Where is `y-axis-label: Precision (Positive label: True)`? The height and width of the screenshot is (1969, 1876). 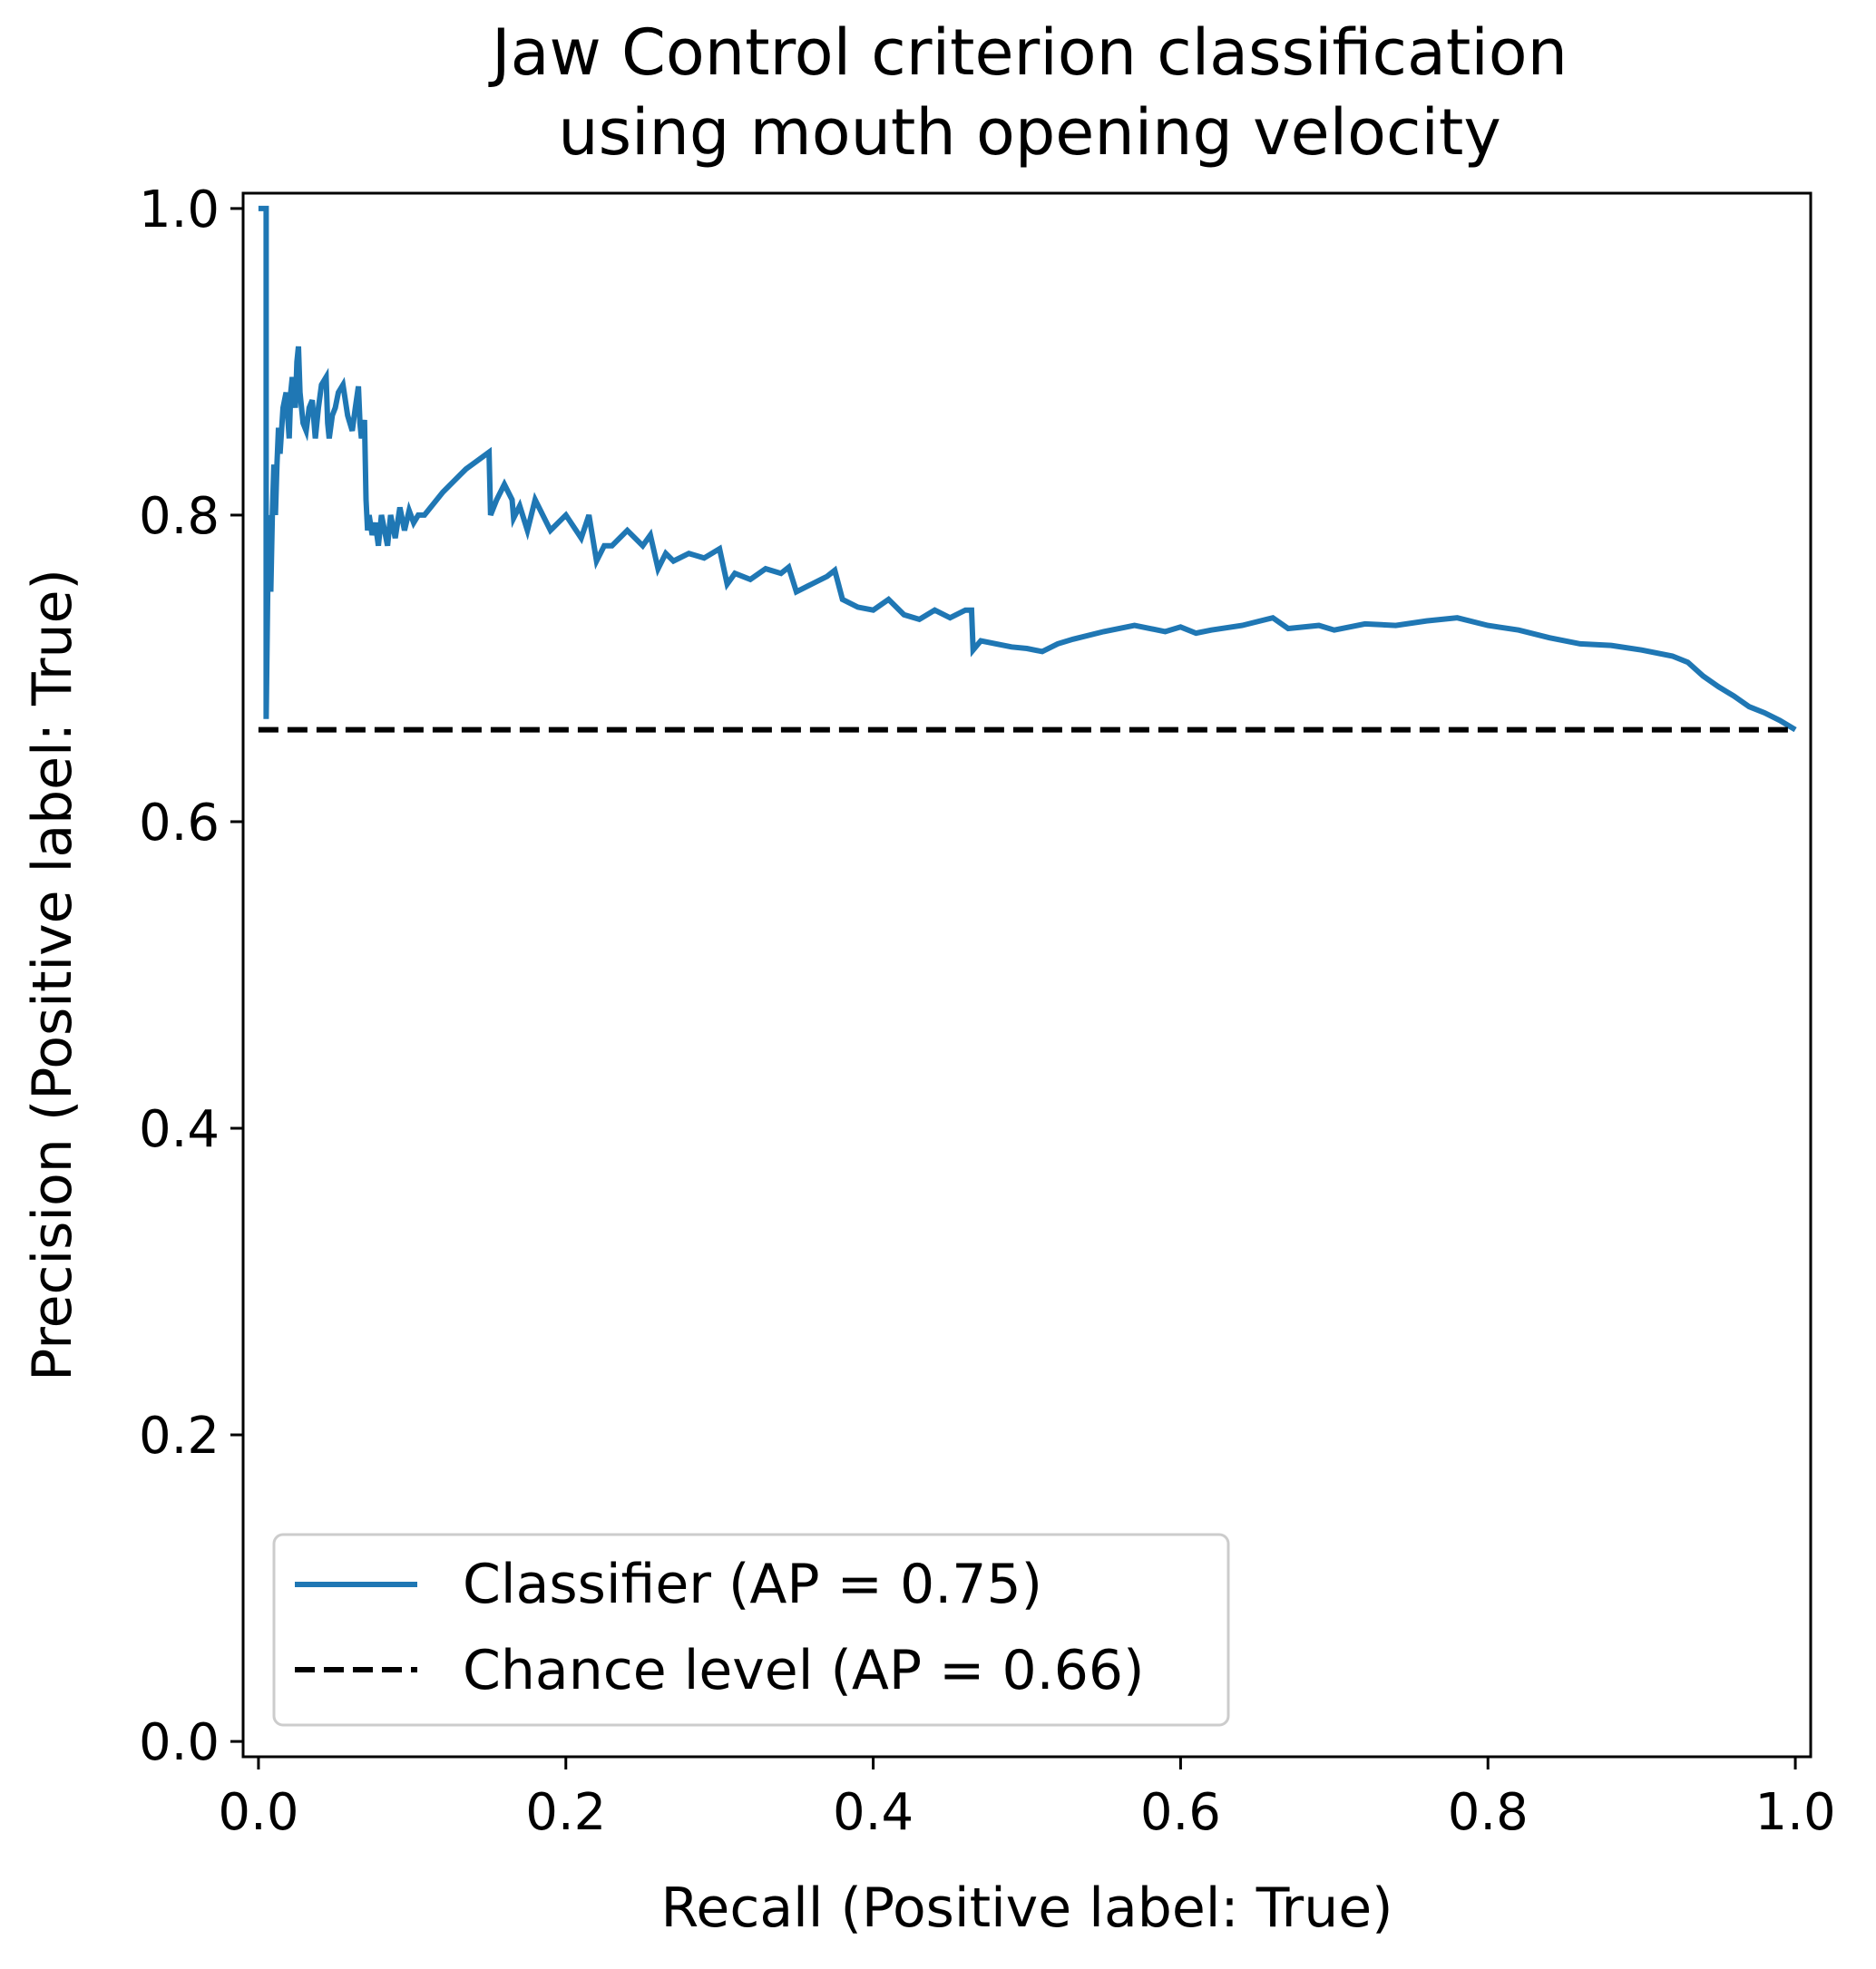
y-axis-label: Precision (Positive label: True) is located at coordinates (52, 975).